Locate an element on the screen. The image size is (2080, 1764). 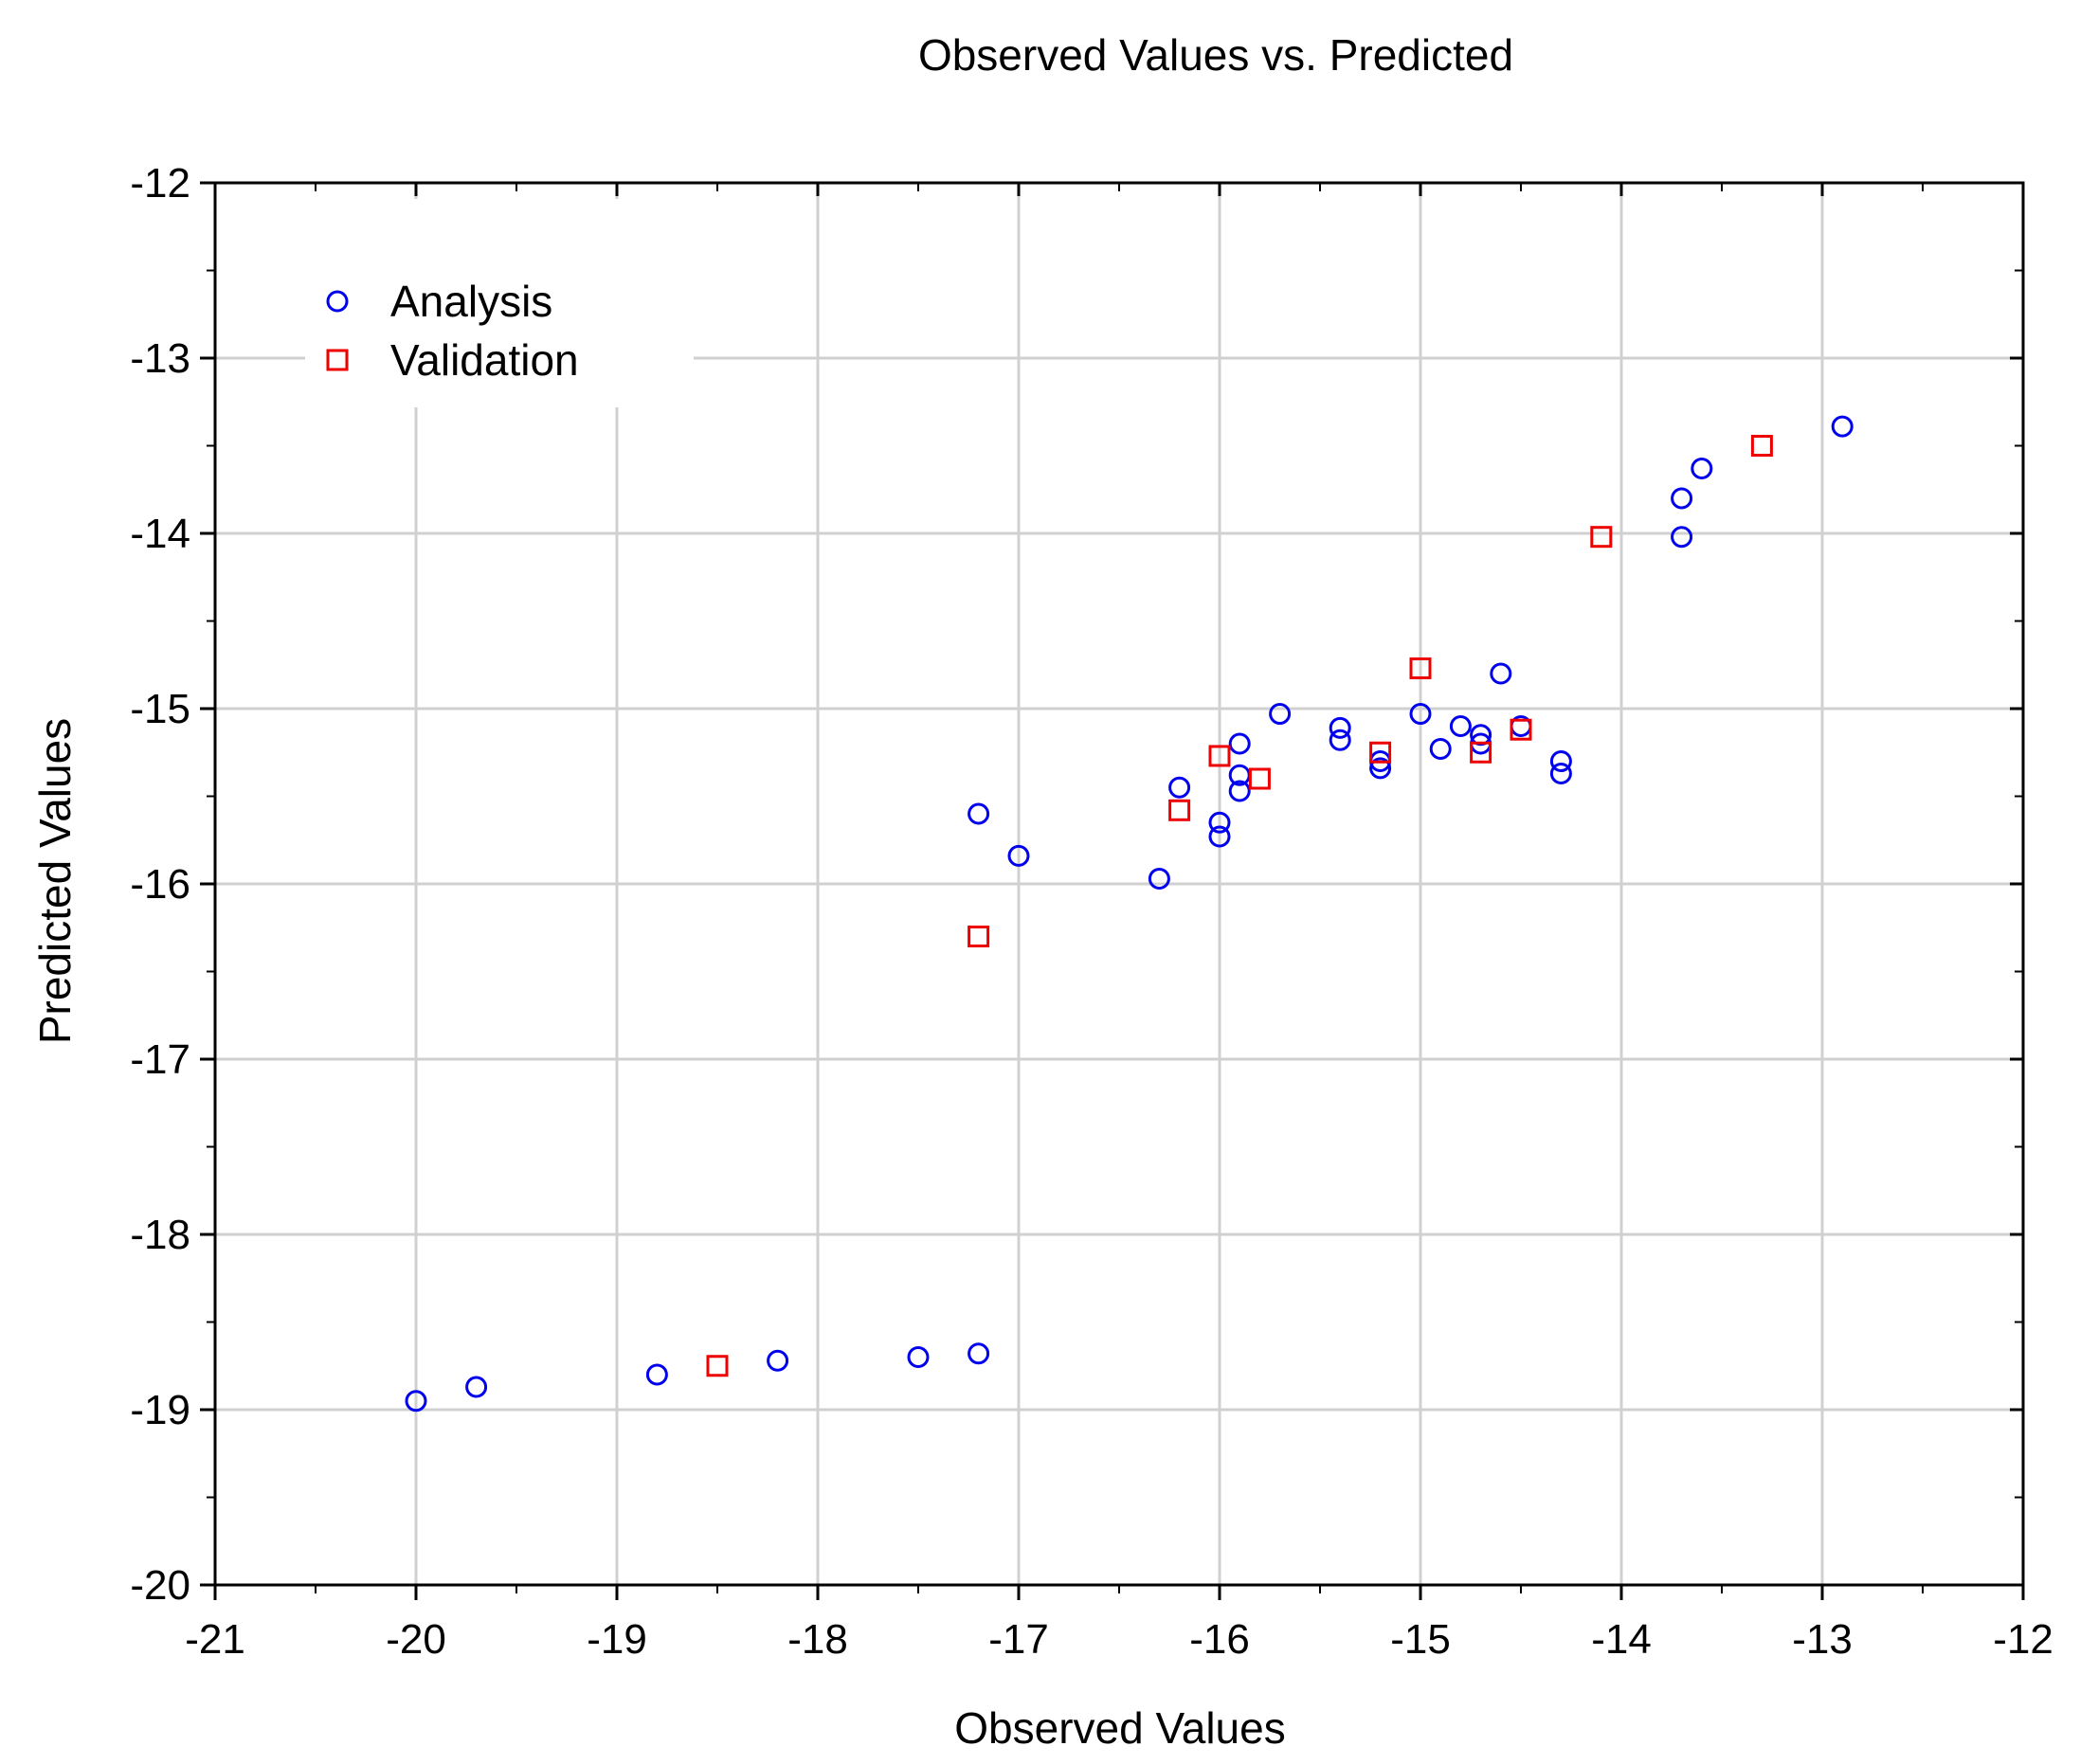
legend-circle-marker is located at coordinates (337, 301).